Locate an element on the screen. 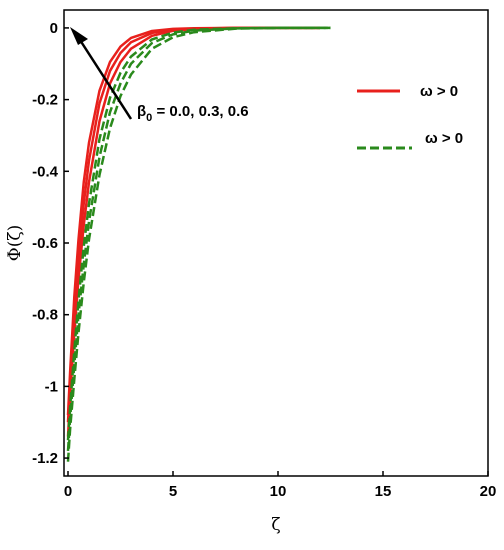 This screenshot has height=550, width=504. x-tick-label: 10 is located at coordinates (278, 491).